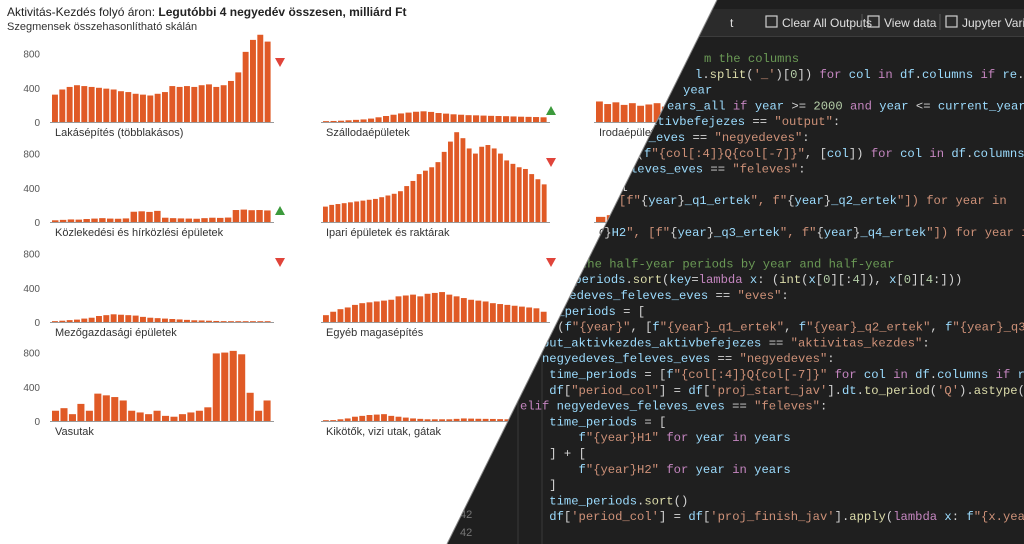 The image size is (1024, 544). I want to click on code-line: m the columns, so click(751, 59).